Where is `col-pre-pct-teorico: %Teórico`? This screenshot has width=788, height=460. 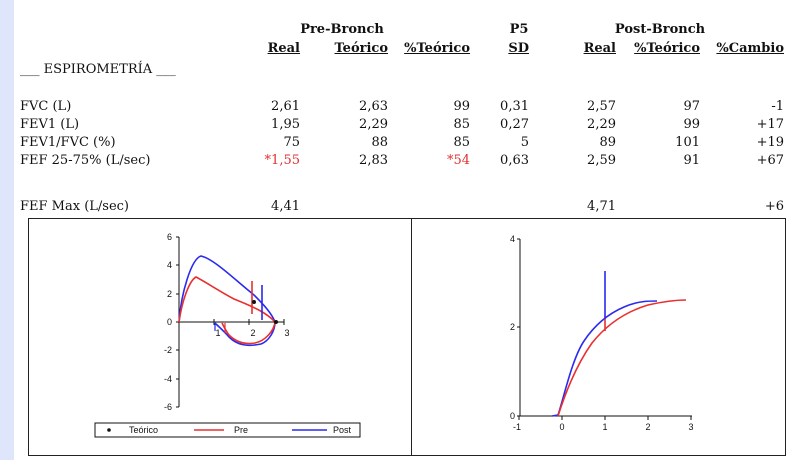
col-pre-pct-teorico: %Teórico is located at coordinates (437, 48).